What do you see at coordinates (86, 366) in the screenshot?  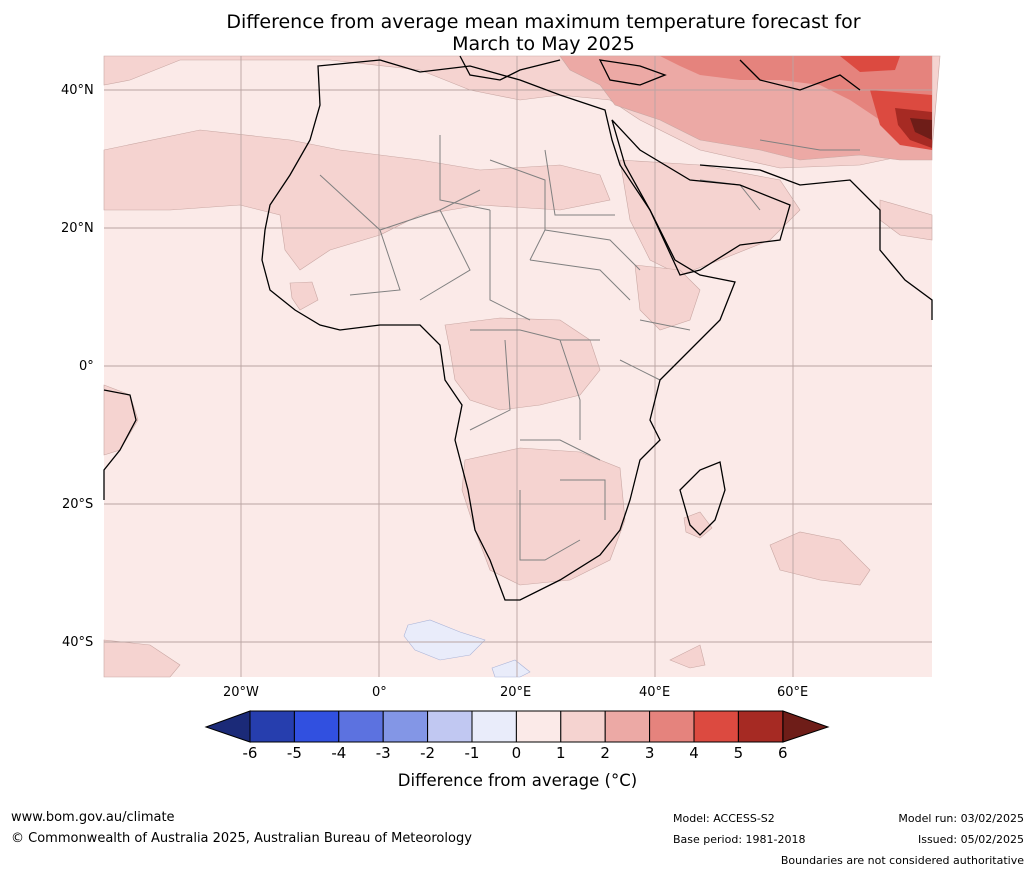 I see `lat-tick-equator: 0°` at bounding box center [86, 366].